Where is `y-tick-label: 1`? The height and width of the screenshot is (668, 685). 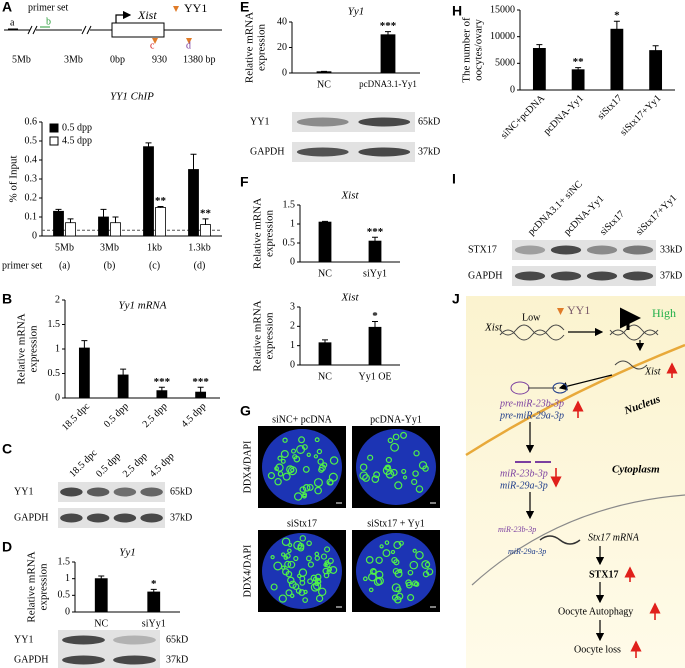
y-tick-label: 1 is located at coordinates (57, 348).